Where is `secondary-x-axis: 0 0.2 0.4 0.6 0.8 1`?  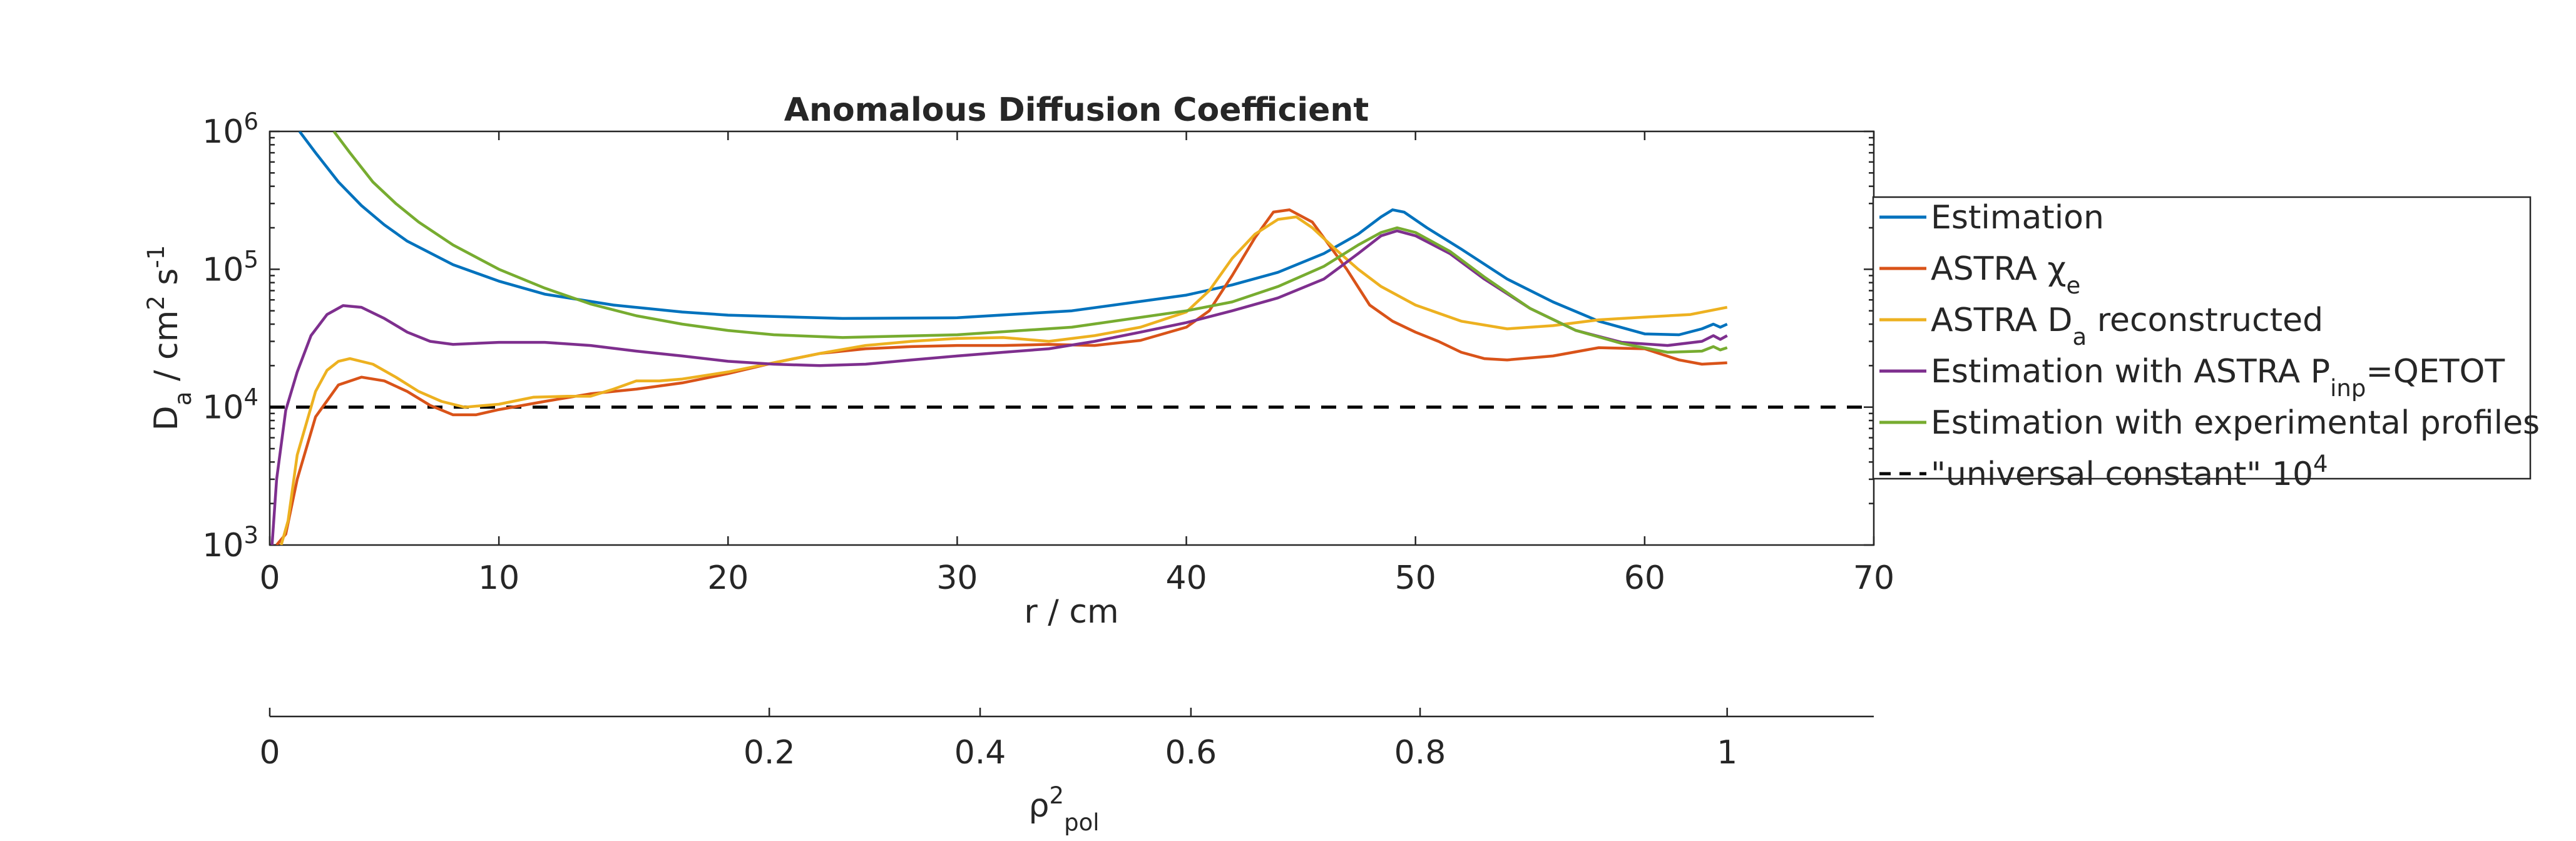 secondary-x-axis: 0 0.2 0.4 0.6 0.8 1 is located at coordinates (1066, 740).